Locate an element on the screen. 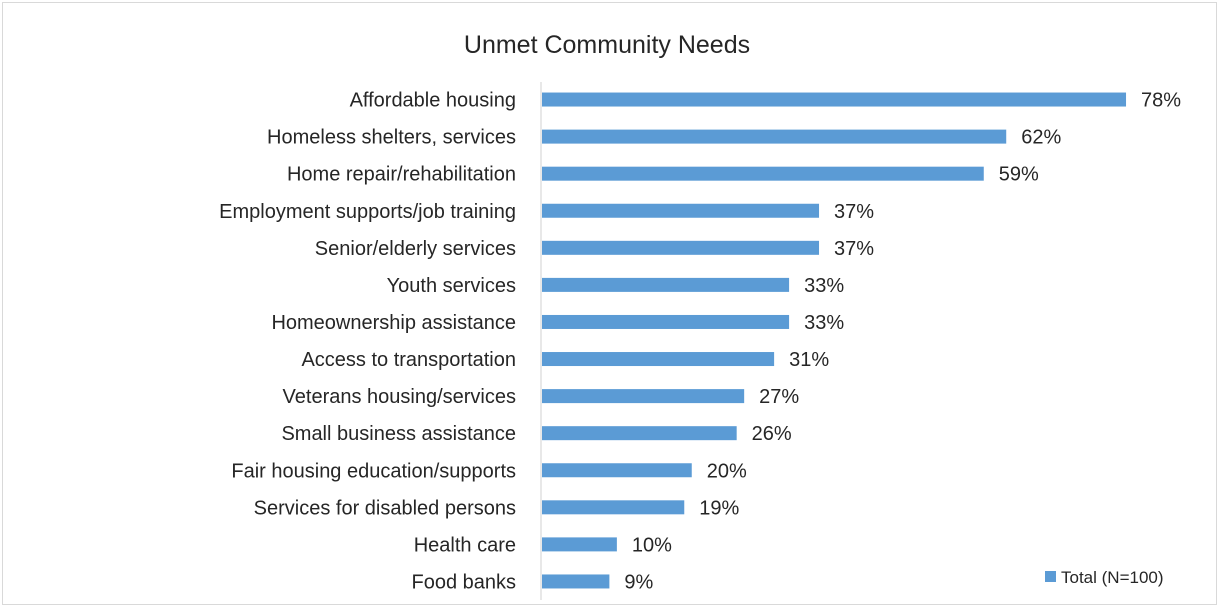 The height and width of the screenshot is (609, 1221). chart-title: Unmet Community Needs is located at coordinates (607, 45).